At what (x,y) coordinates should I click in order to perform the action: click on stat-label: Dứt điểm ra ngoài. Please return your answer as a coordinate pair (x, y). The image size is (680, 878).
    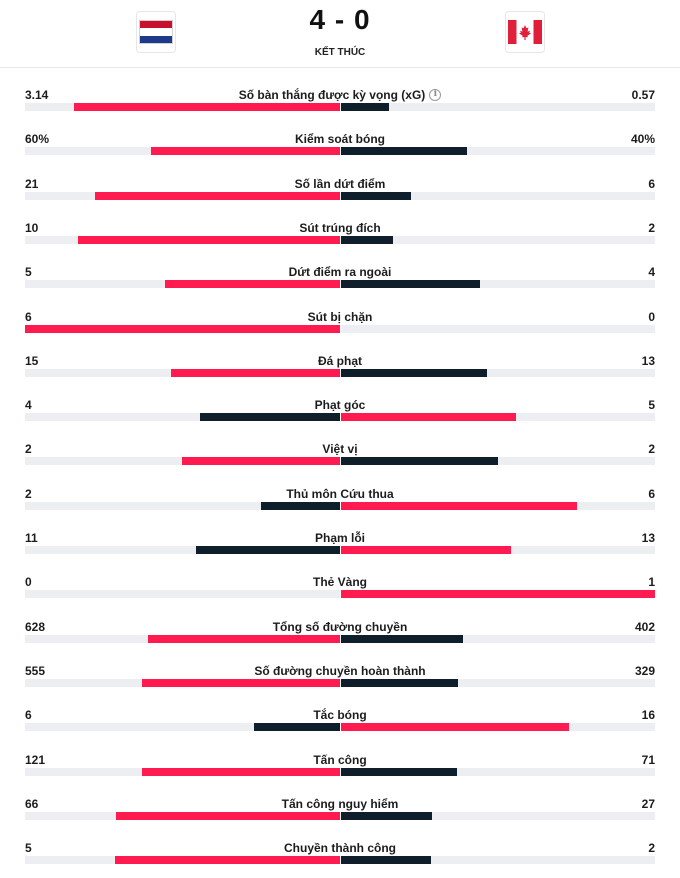
    Looking at the image, I should click on (340, 272).